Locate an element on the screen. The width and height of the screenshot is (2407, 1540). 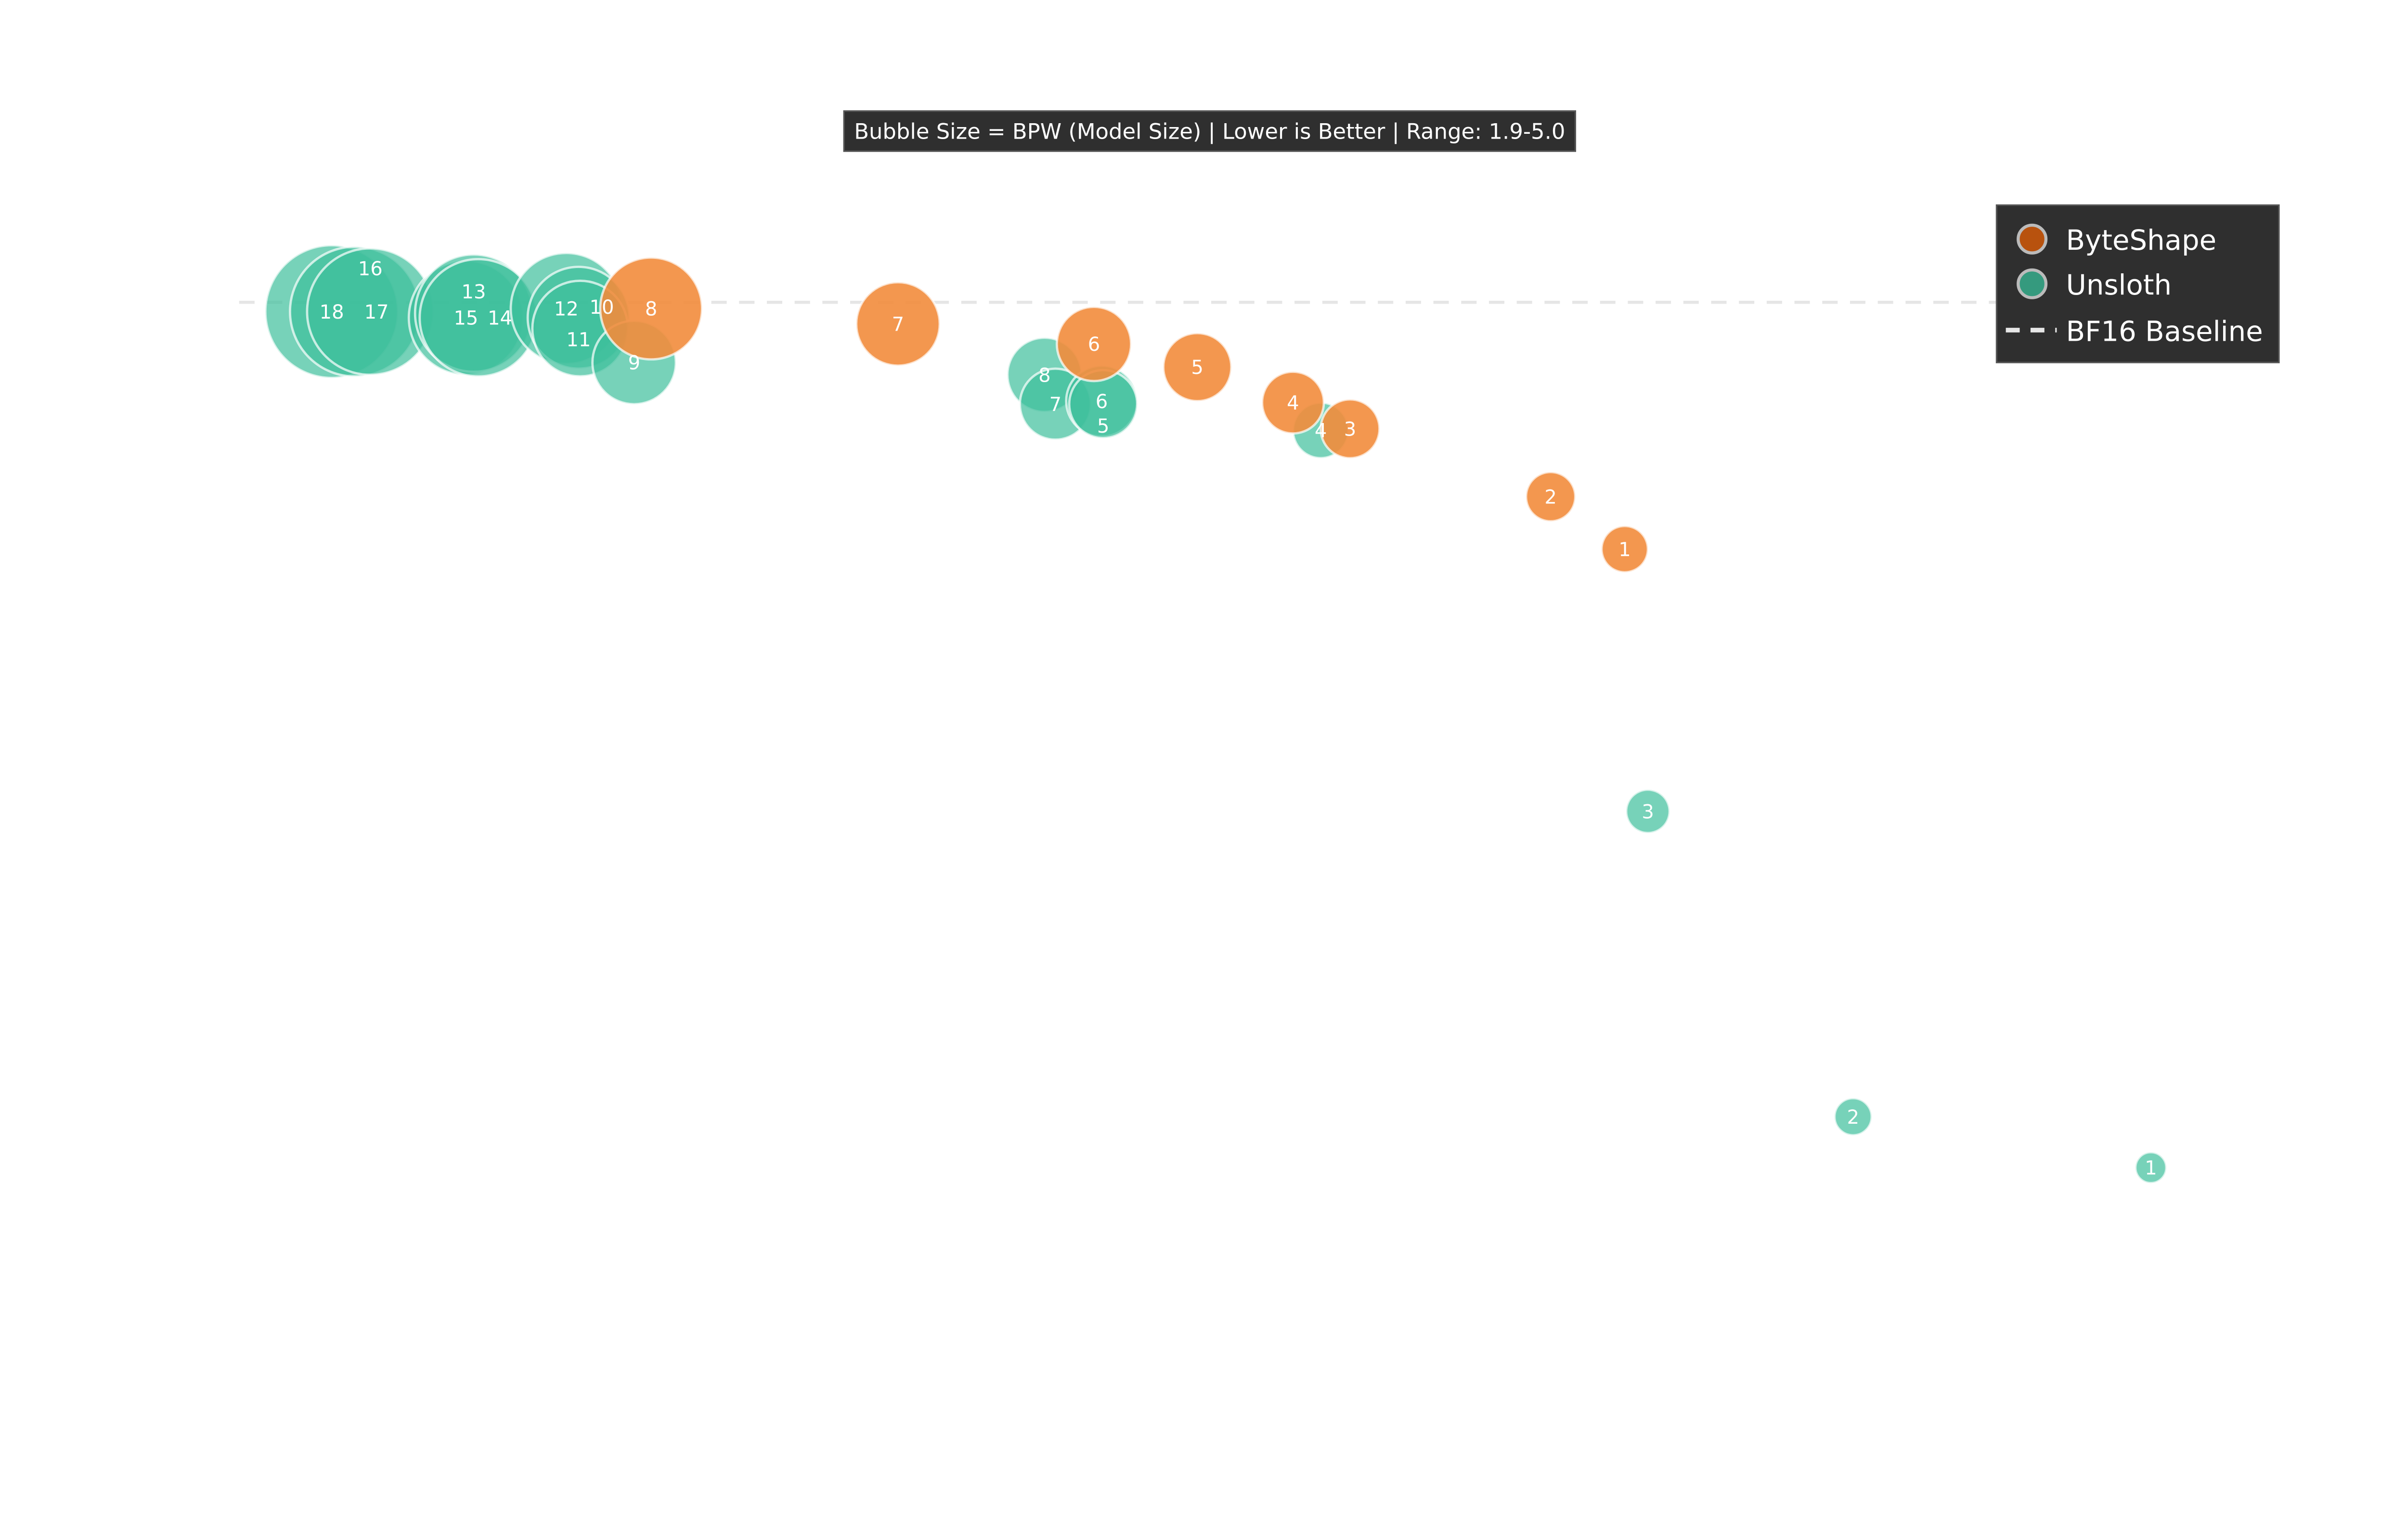
unsloth-bubble-label: 4 is located at coordinates (1321, 431).